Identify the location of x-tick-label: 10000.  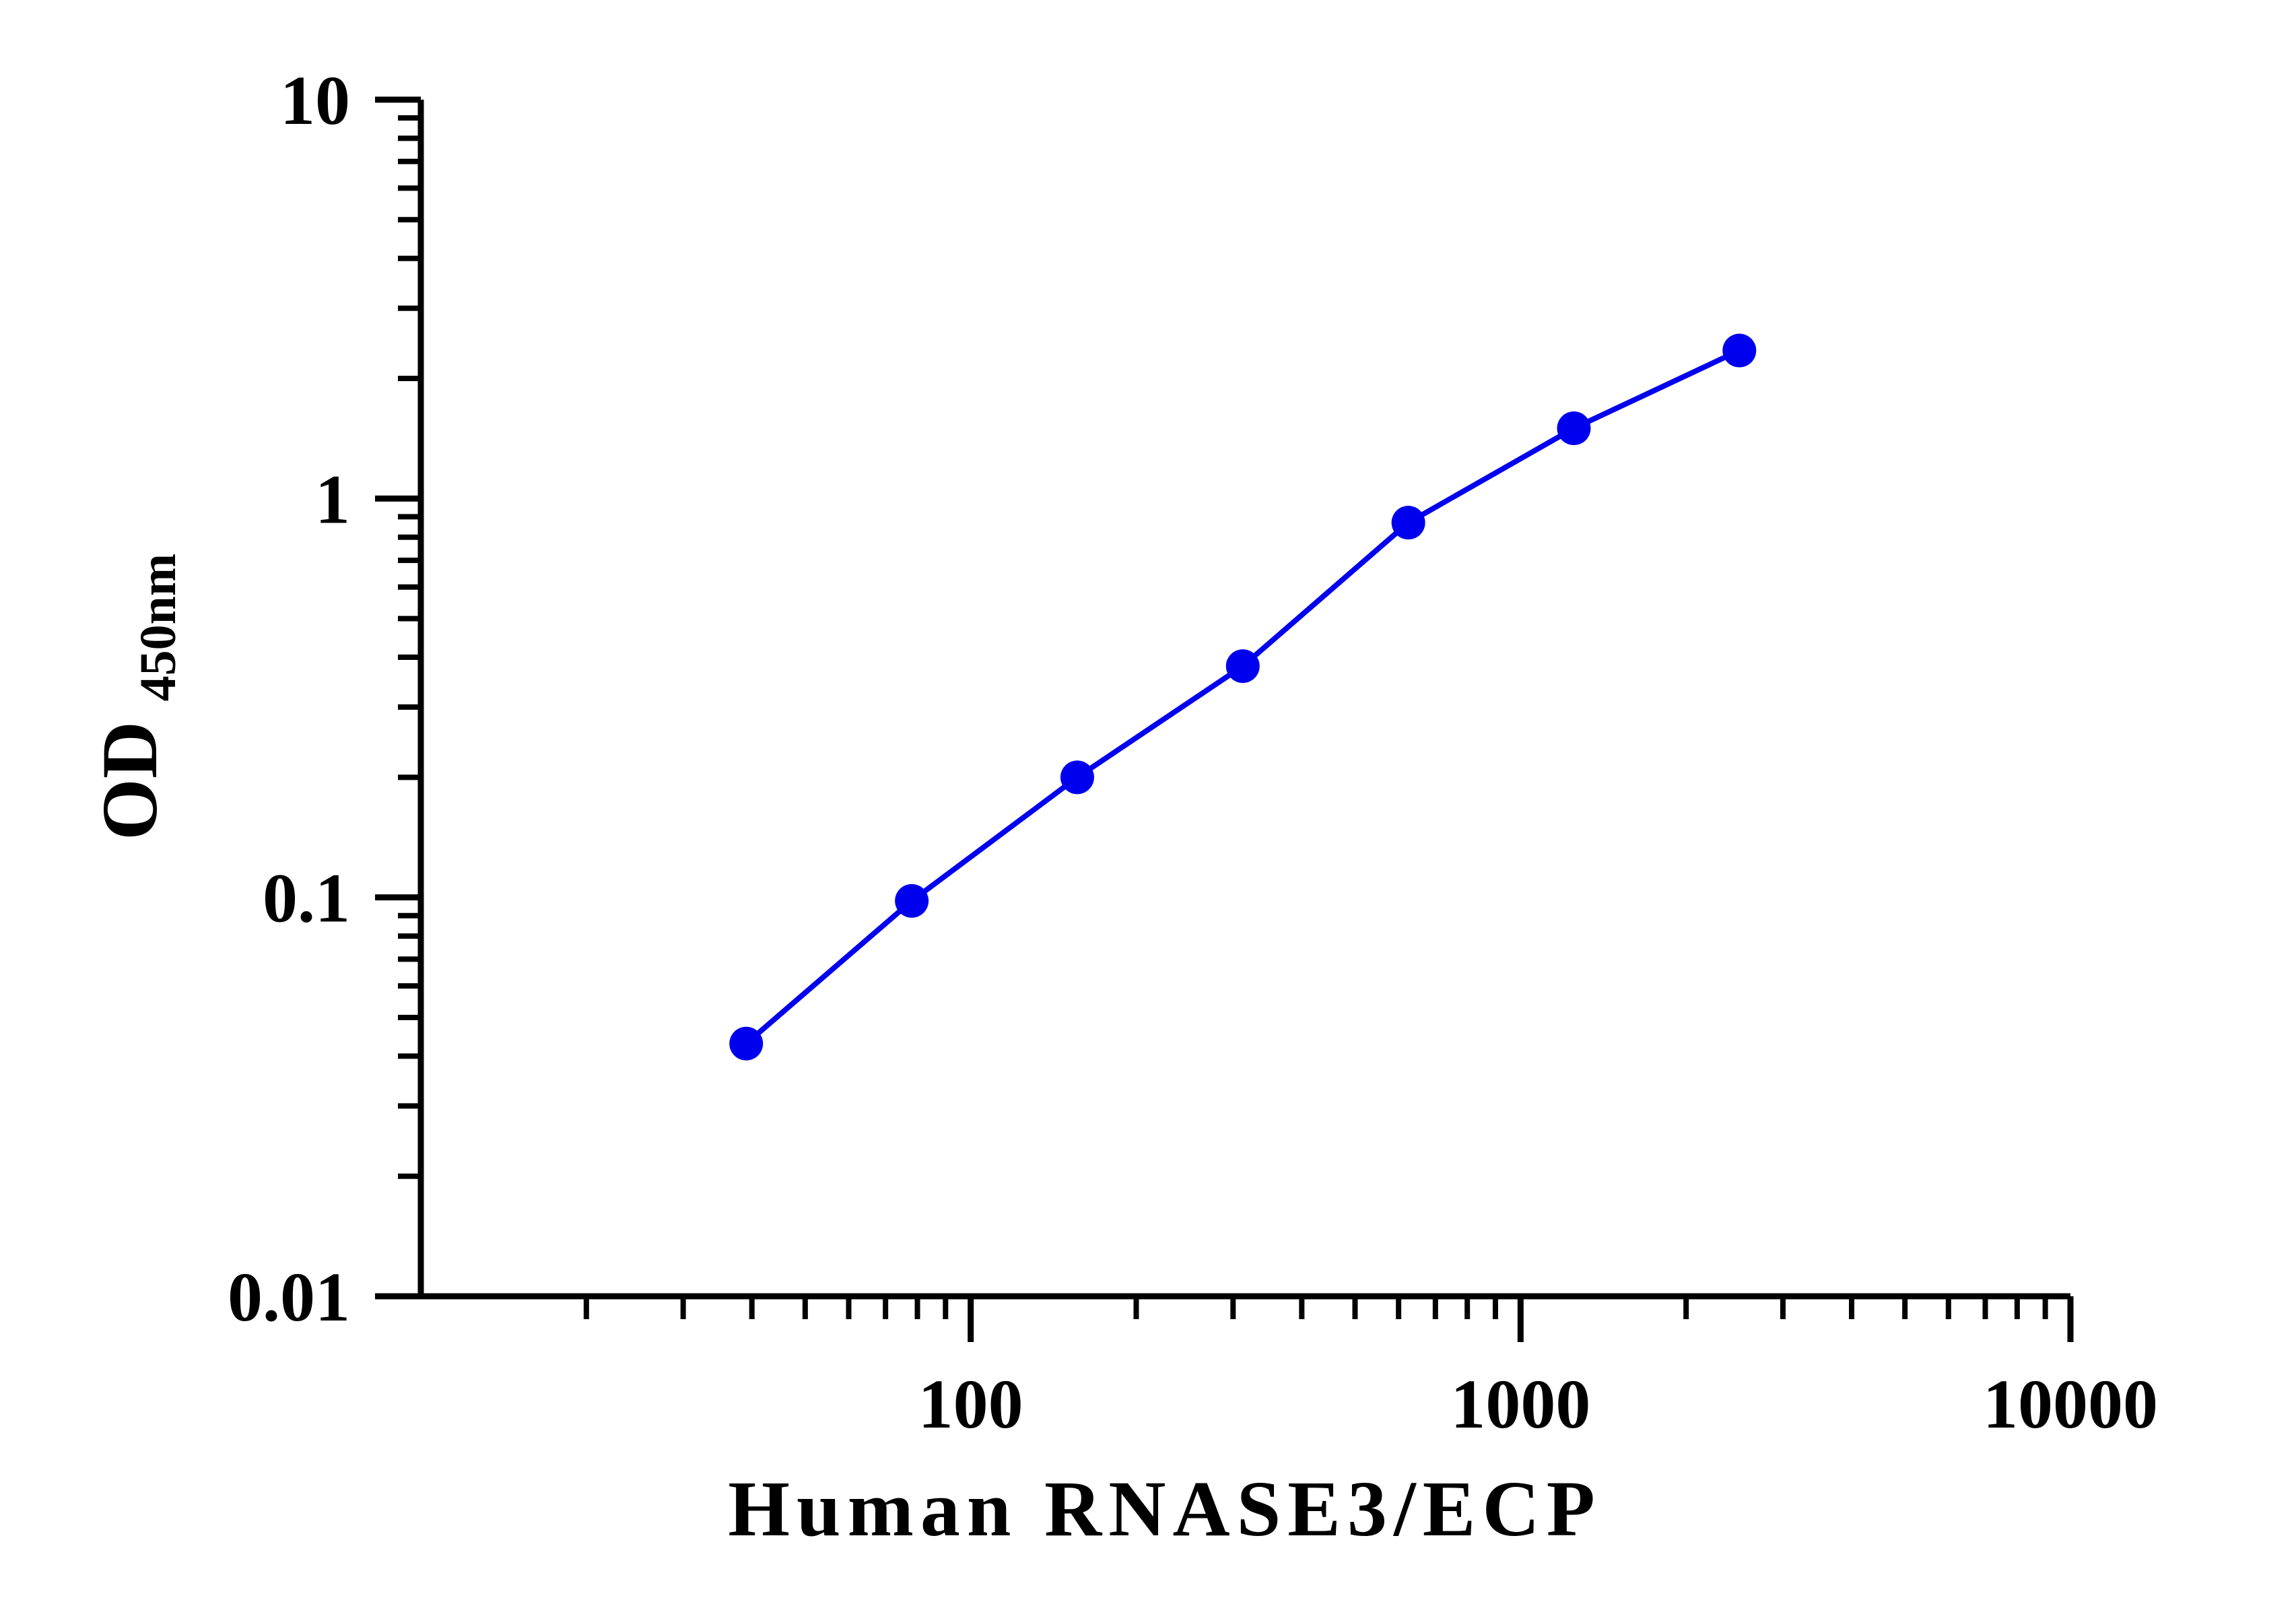
(2070, 1405).